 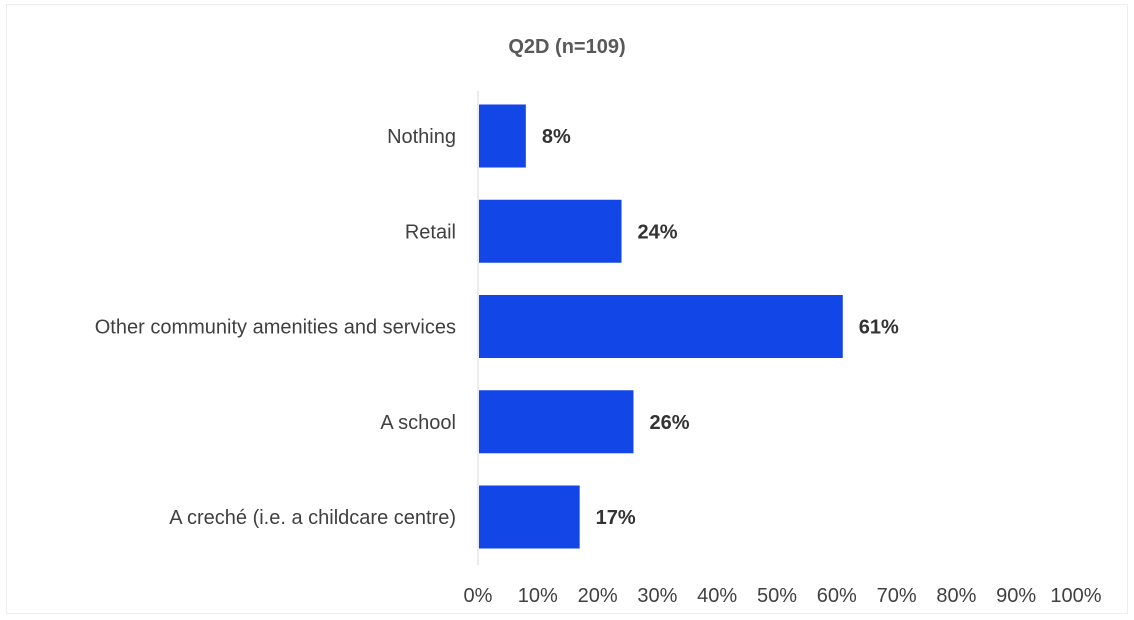 I want to click on x-tick-label: 60%, so click(x=837, y=596).